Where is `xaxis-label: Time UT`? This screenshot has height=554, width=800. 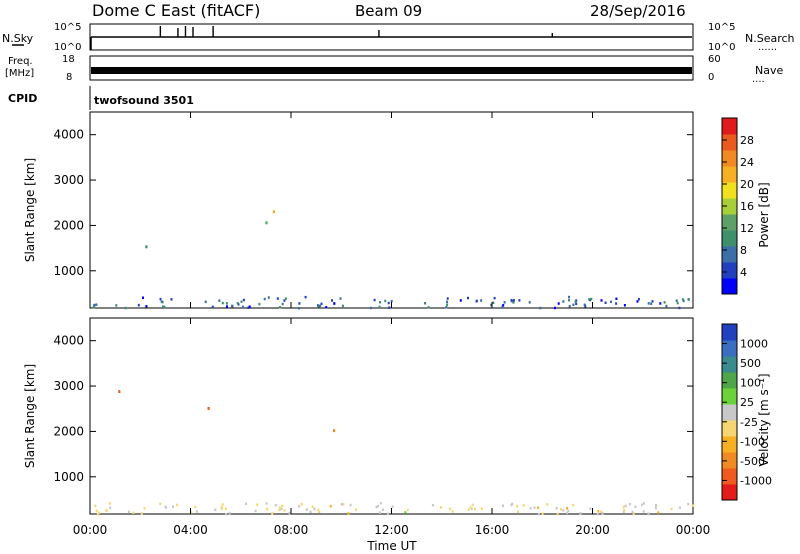
xaxis-label: Time UT is located at coordinates (391, 546).